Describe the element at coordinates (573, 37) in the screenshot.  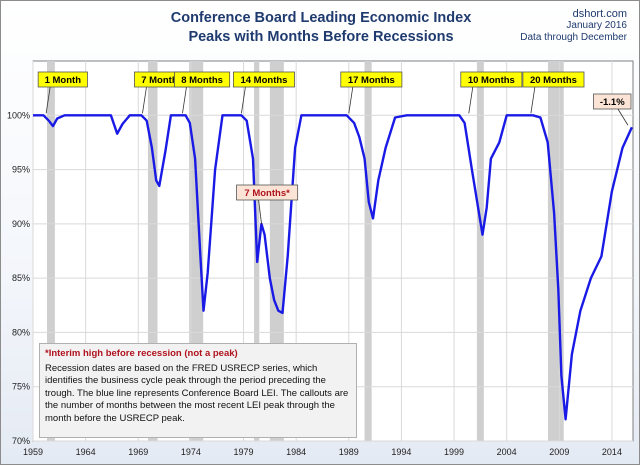
I see `source-note: Data through December` at that location.